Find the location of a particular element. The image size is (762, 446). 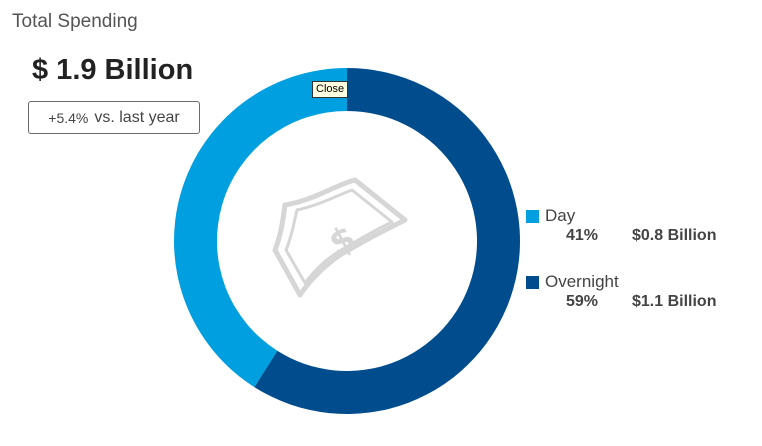

legend-item-day: Day 41% $0.8 Billion is located at coordinates (621, 225).